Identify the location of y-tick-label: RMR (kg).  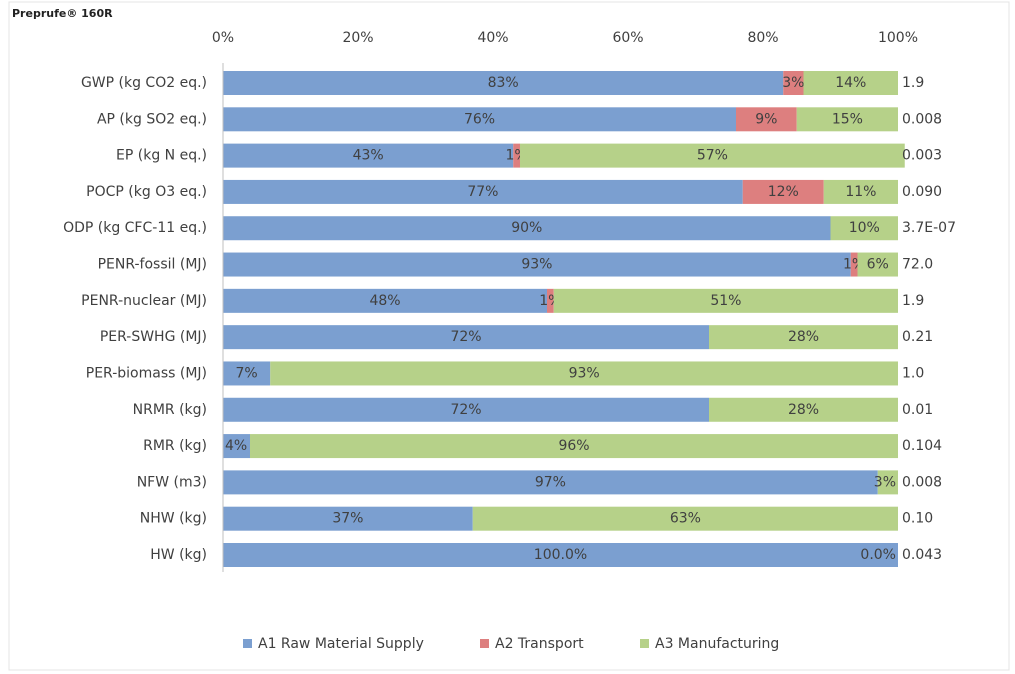
(175, 446).